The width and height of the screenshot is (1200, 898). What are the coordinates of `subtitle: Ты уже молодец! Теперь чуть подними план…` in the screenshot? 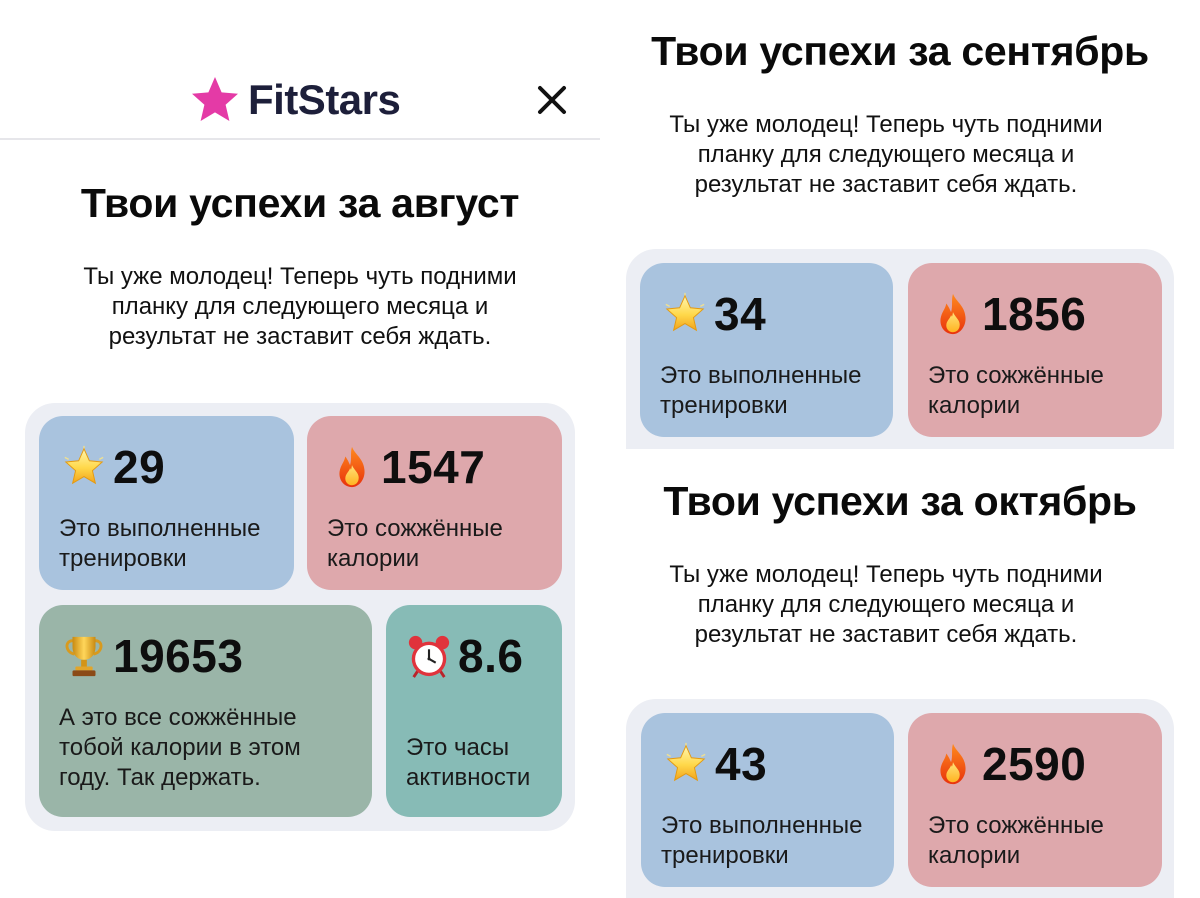 It's located at (300, 307).